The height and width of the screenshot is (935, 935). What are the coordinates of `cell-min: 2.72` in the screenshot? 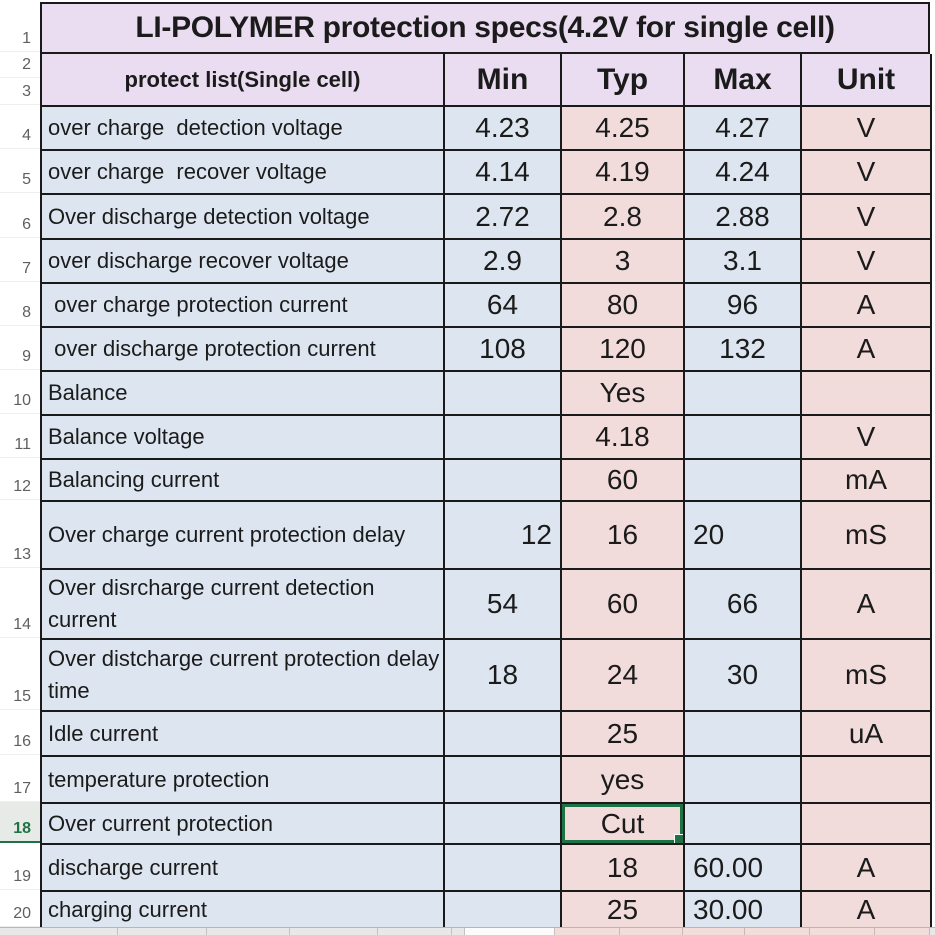 It's located at (503, 217).